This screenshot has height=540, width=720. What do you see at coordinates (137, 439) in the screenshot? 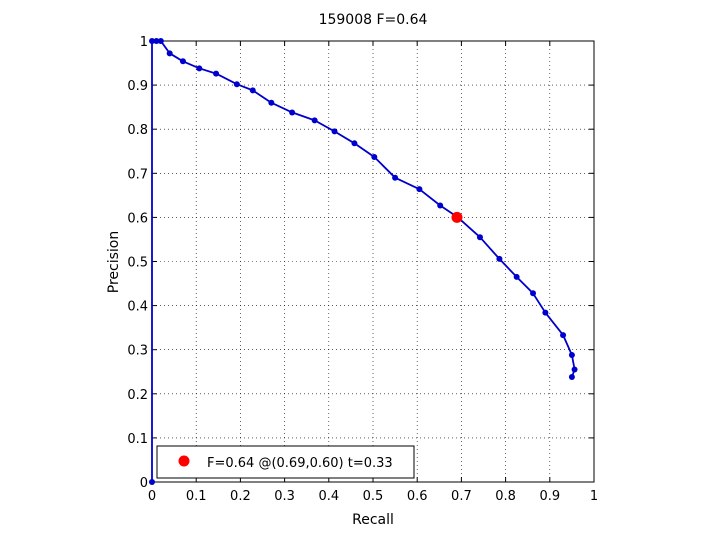
I see `y-tick-label: 0.1` at bounding box center [137, 439].